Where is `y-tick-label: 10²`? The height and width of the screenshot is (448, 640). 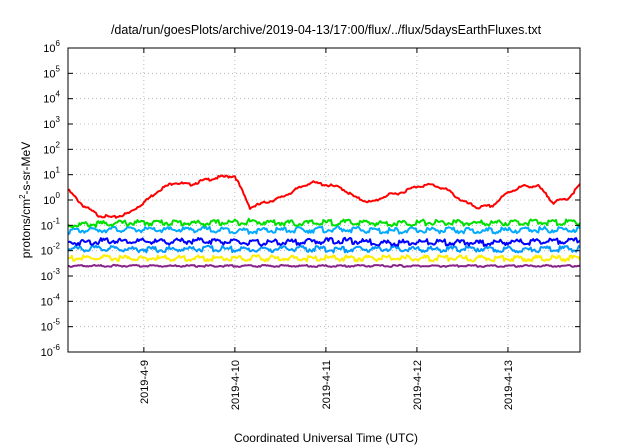
y-tick-label: 10² is located at coordinates (51, 148).